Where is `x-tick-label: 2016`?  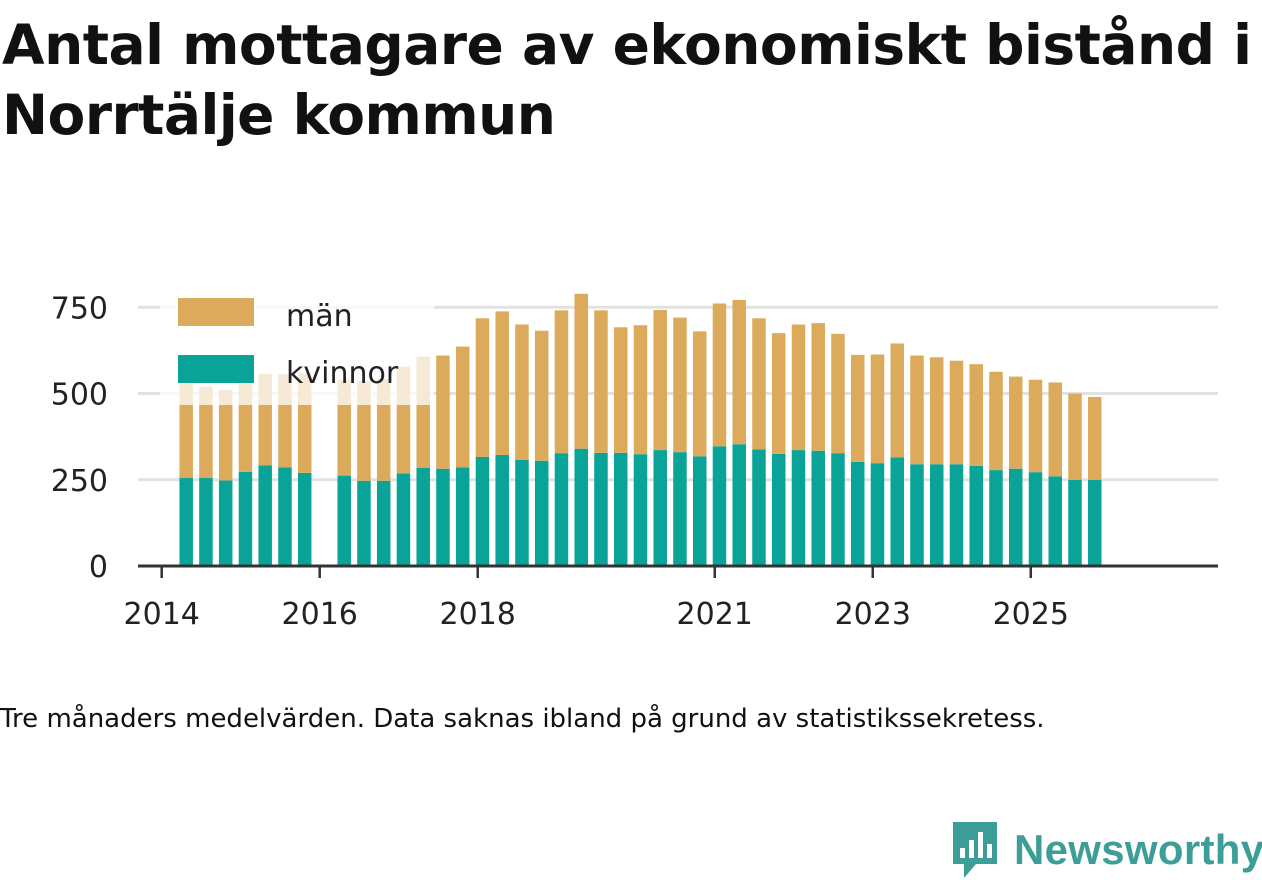
x-tick-label: 2016 is located at coordinates (320, 614).